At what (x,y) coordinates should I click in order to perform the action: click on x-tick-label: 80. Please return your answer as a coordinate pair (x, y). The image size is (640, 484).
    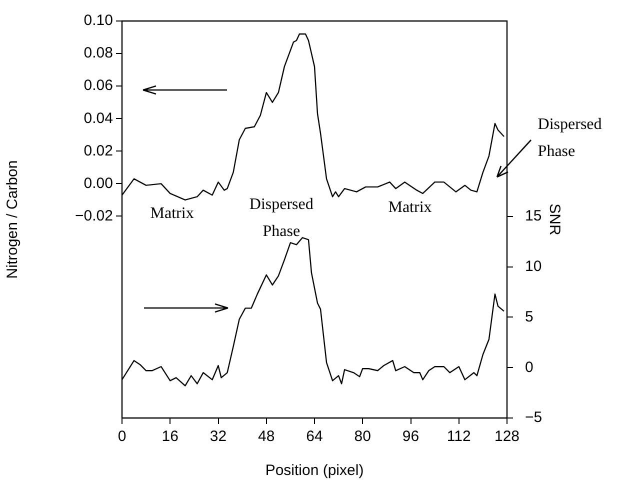
    Looking at the image, I should click on (362, 437).